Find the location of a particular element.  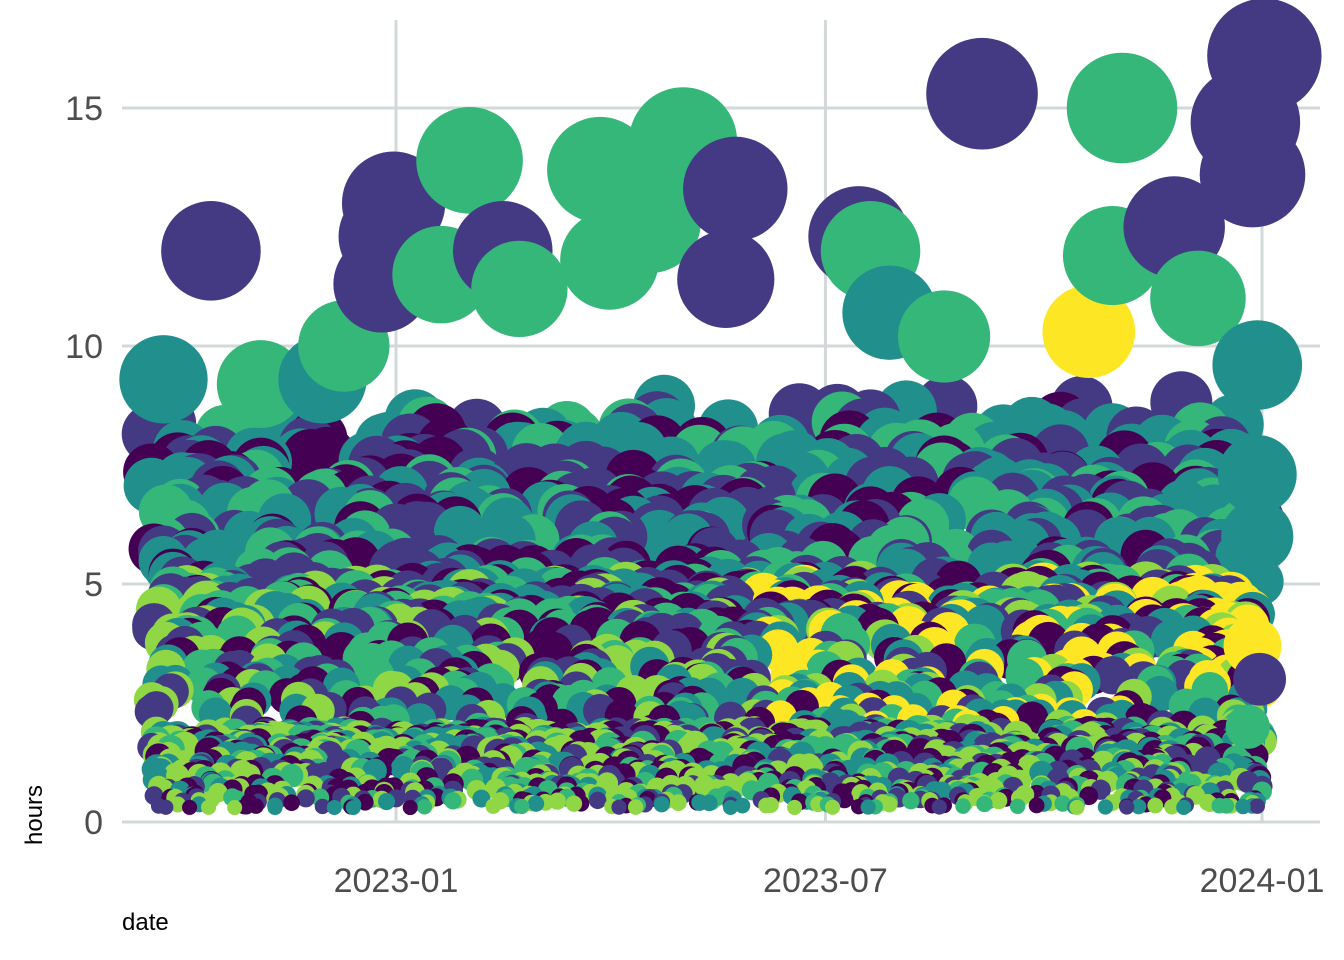

y-axis-ticks: 0 5 10 15 is located at coordinates (84, 466).